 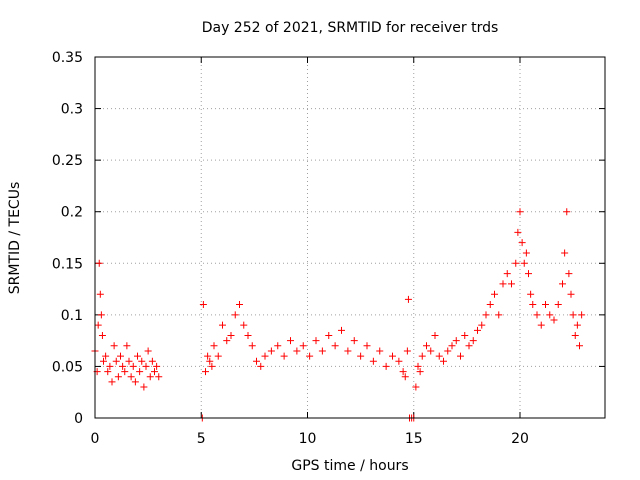 I want to click on y-axis-label: SRMTID / TECUs, so click(x=15, y=238).